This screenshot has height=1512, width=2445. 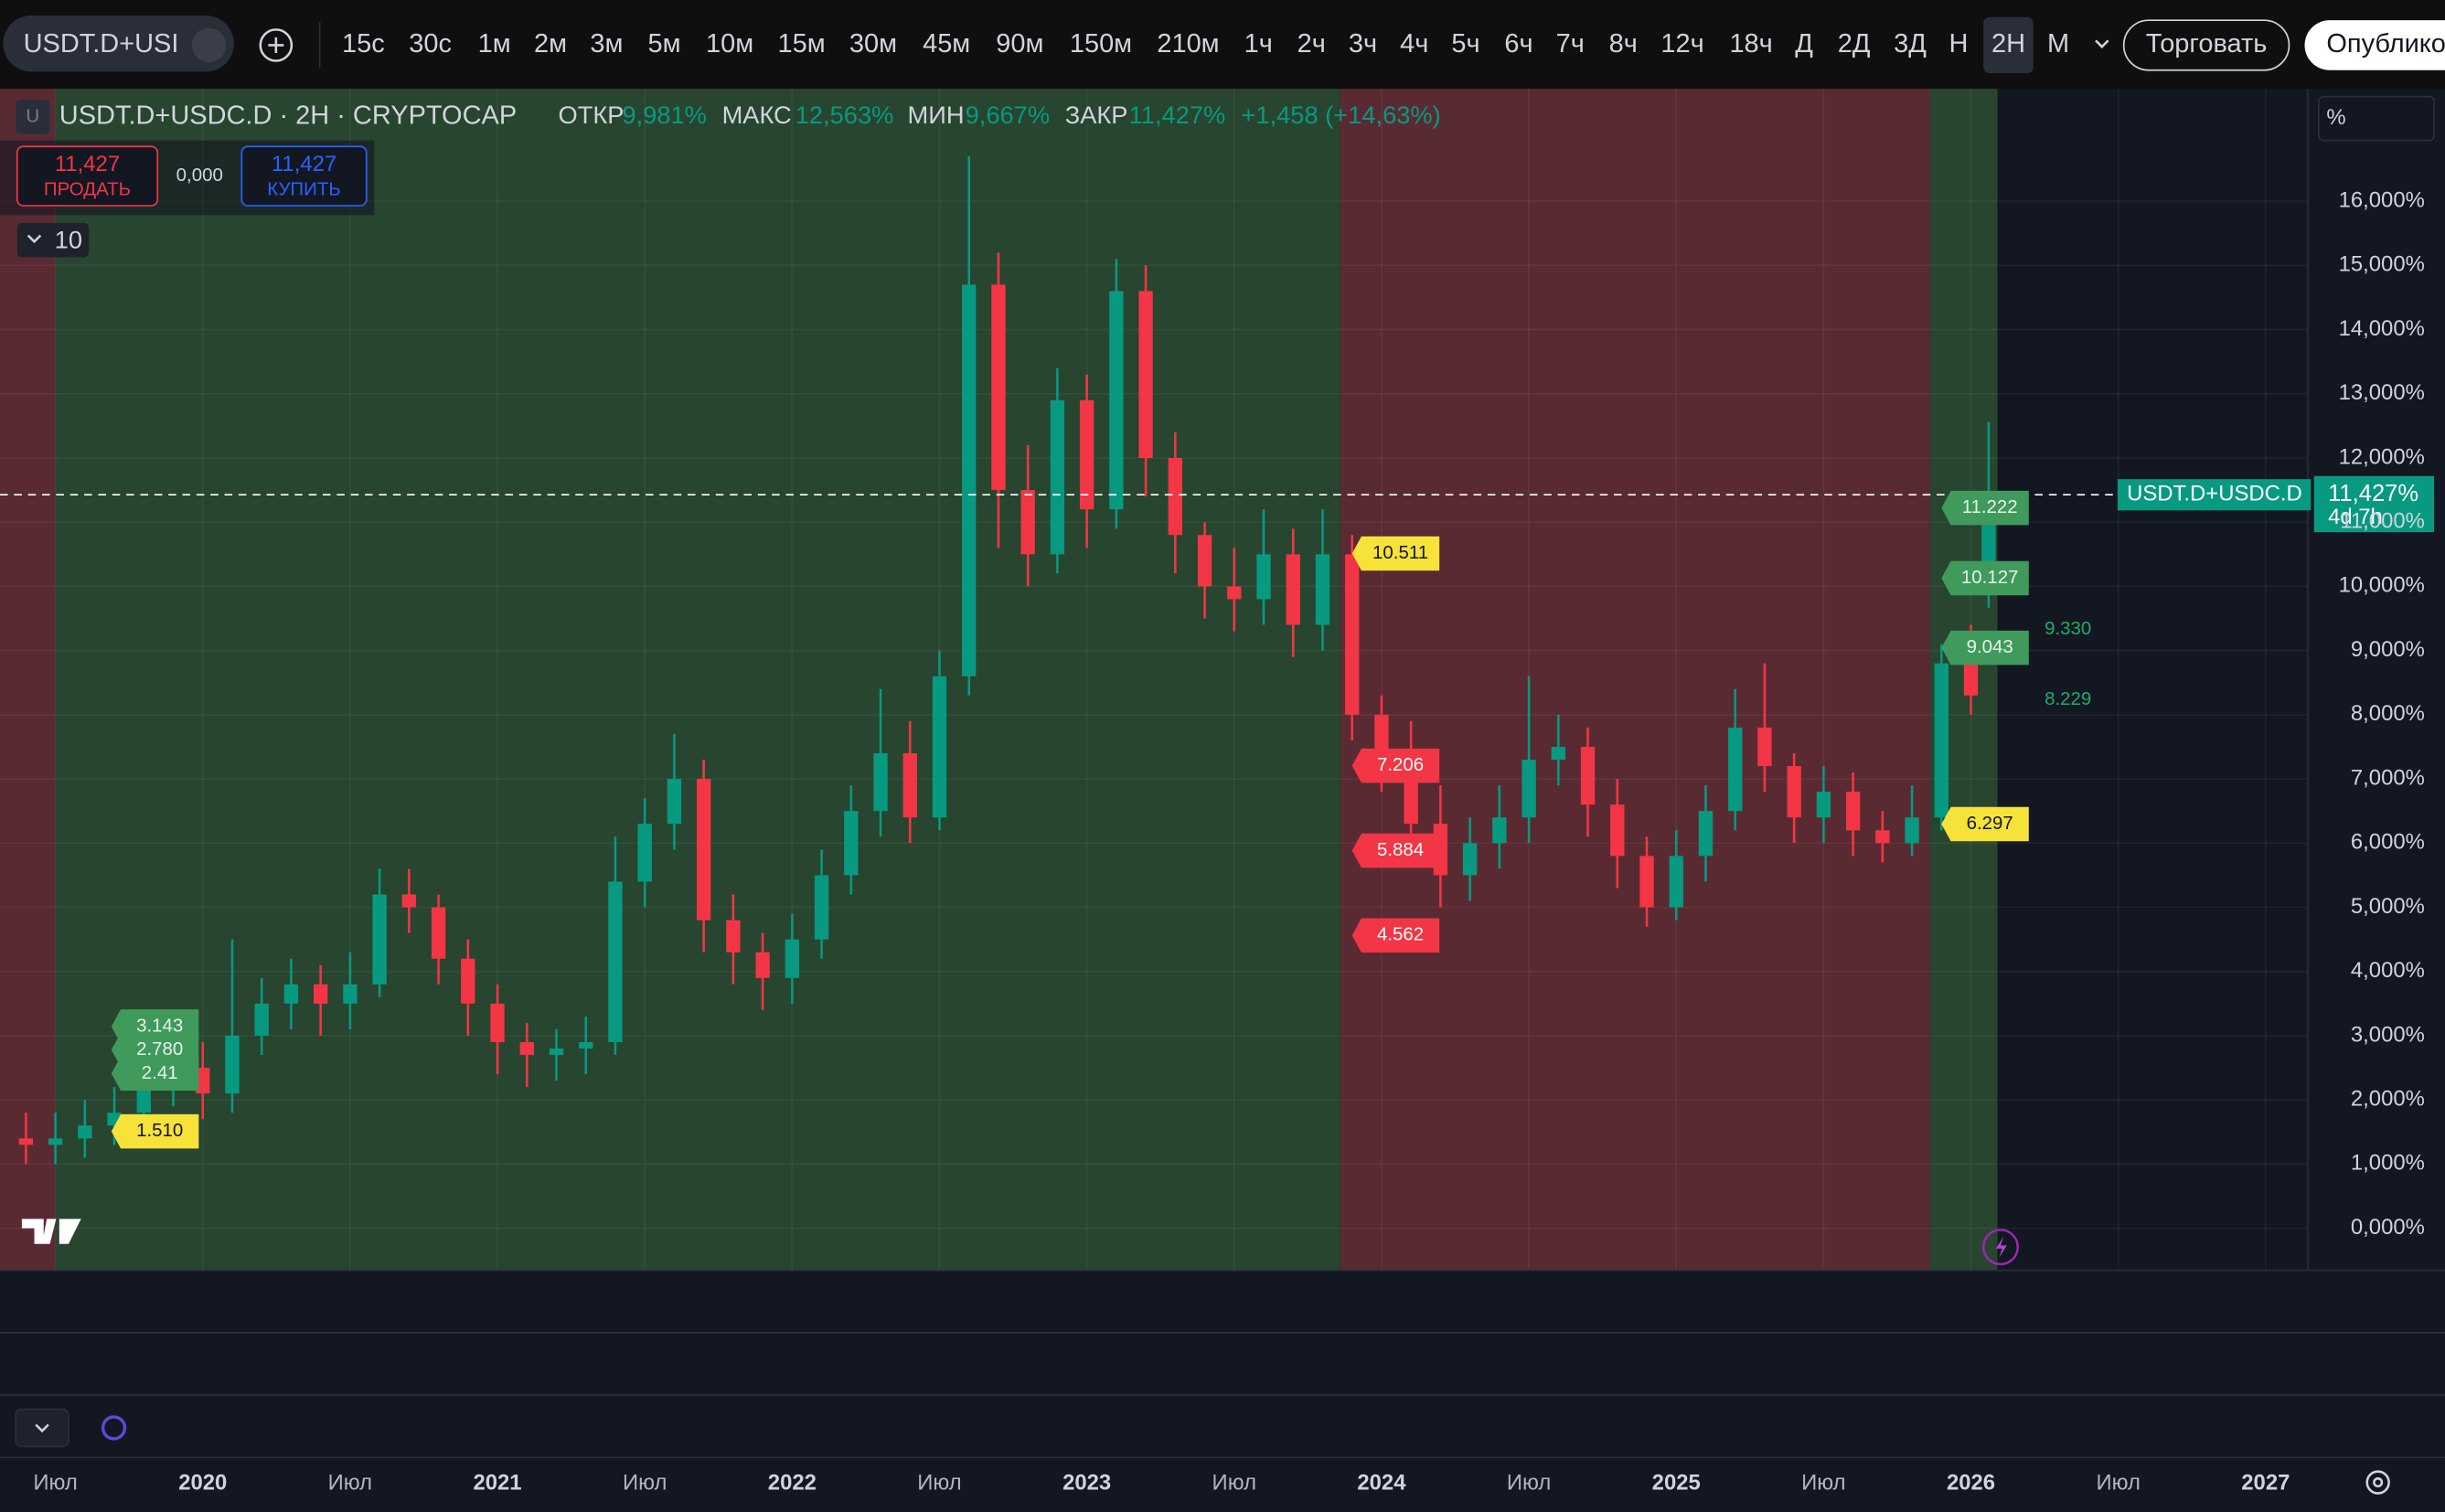 What do you see at coordinates (664, 44) in the screenshot?
I see `timeframe-button: 5м` at bounding box center [664, 44].